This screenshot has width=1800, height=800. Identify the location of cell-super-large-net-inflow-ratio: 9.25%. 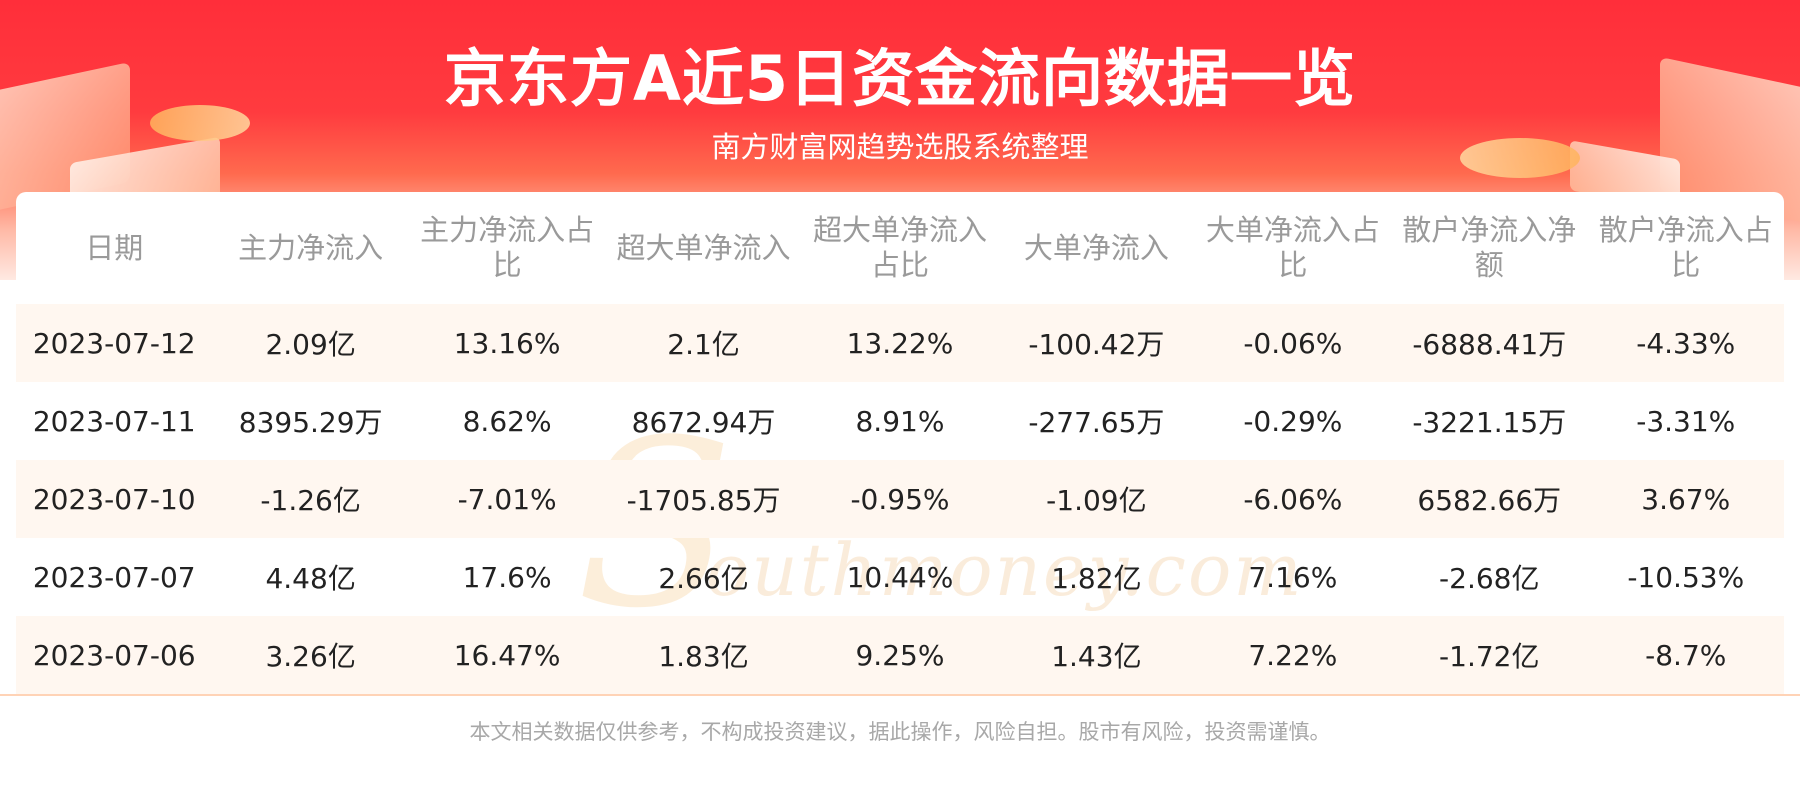
(900, 655).